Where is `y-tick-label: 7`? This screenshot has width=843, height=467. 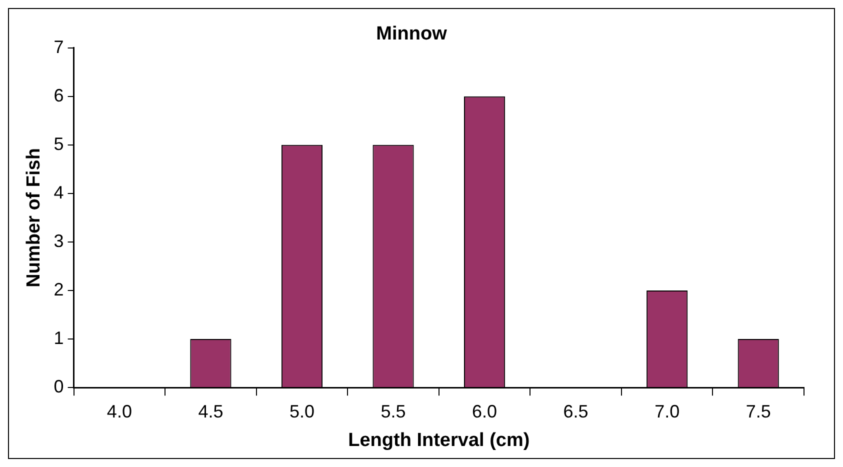
y-tick-label: 7 is located at coordinates (59, 46).